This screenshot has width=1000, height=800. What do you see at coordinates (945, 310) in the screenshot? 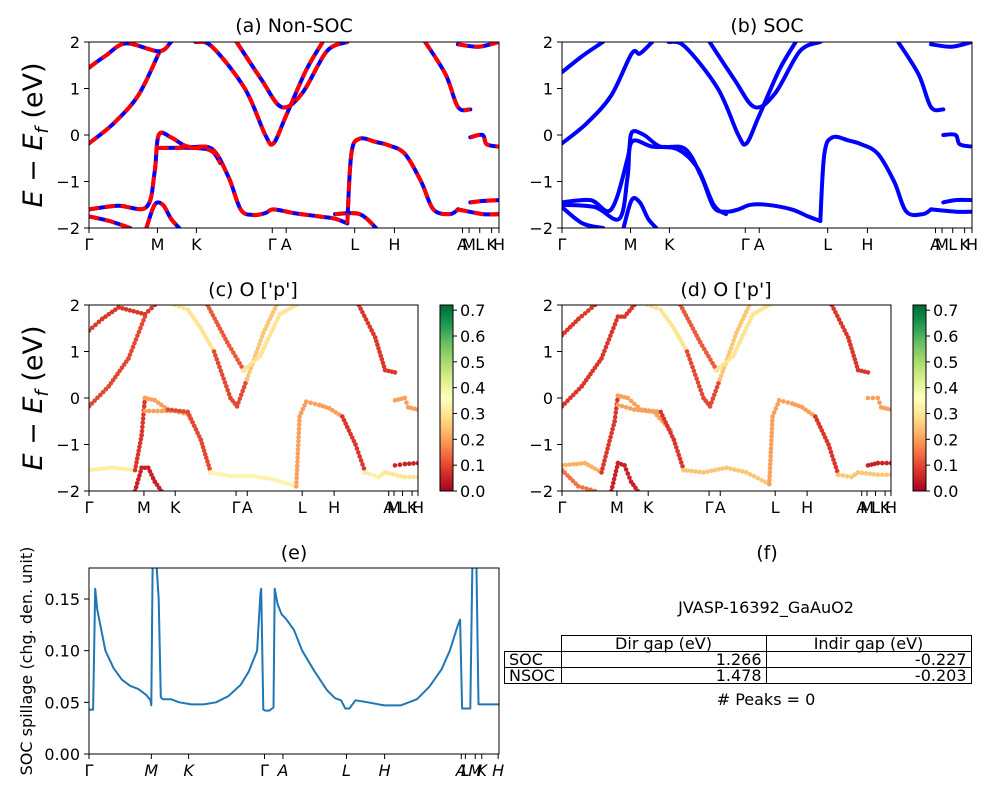
I see `colorbar-tick-label: 0.7` at bounding box center [945, 310].